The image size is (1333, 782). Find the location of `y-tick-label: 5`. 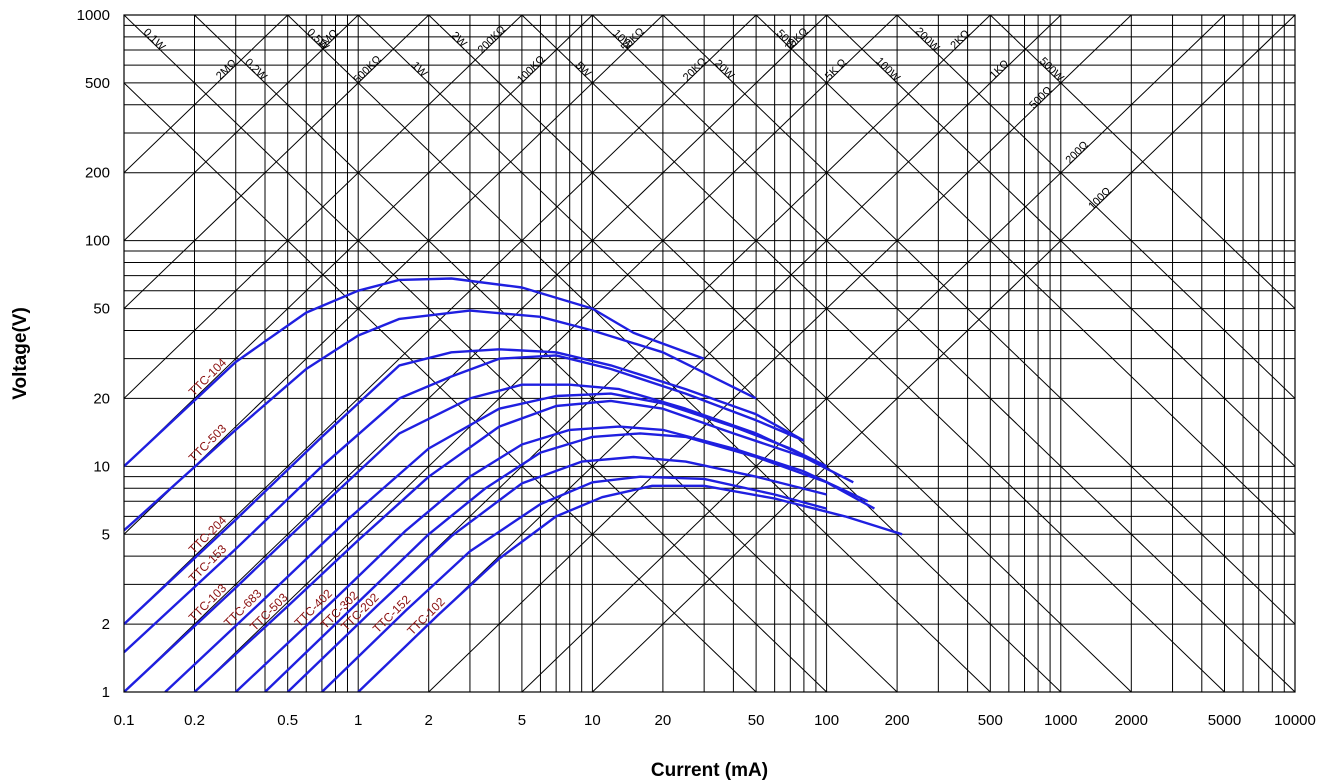

y-tick-label: 5 is located at coordinates (106, 534).